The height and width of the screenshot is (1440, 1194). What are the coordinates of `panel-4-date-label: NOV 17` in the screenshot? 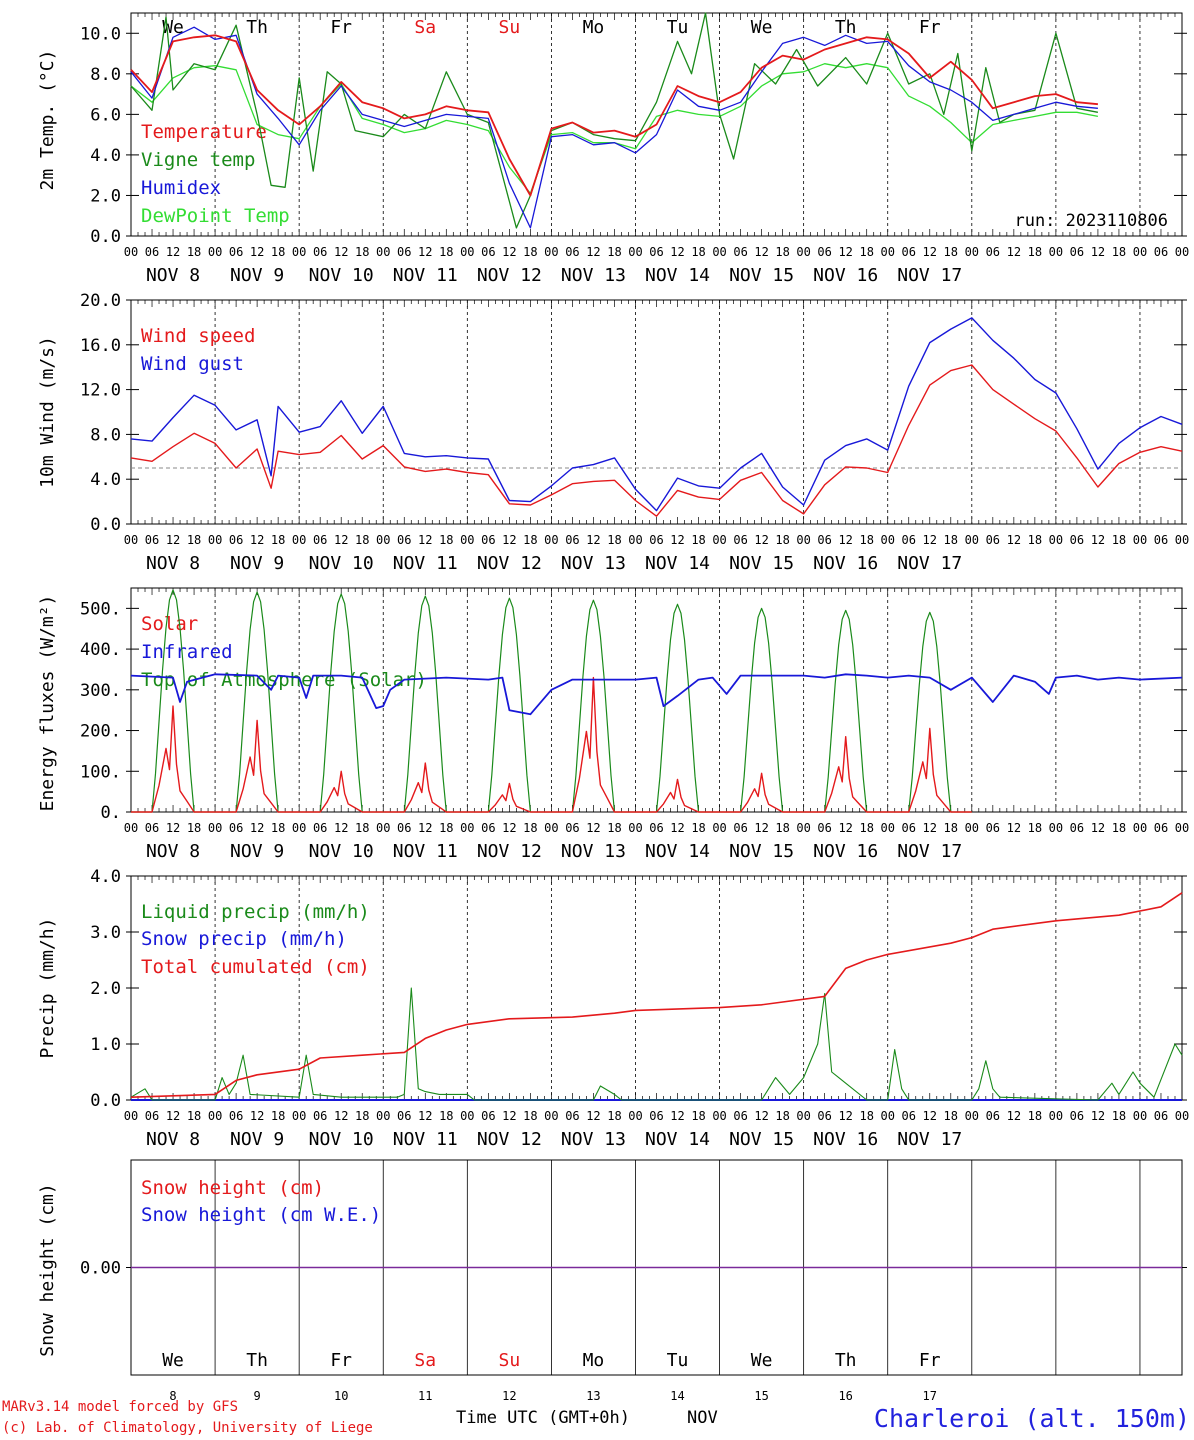 It's located at (929, 1139).